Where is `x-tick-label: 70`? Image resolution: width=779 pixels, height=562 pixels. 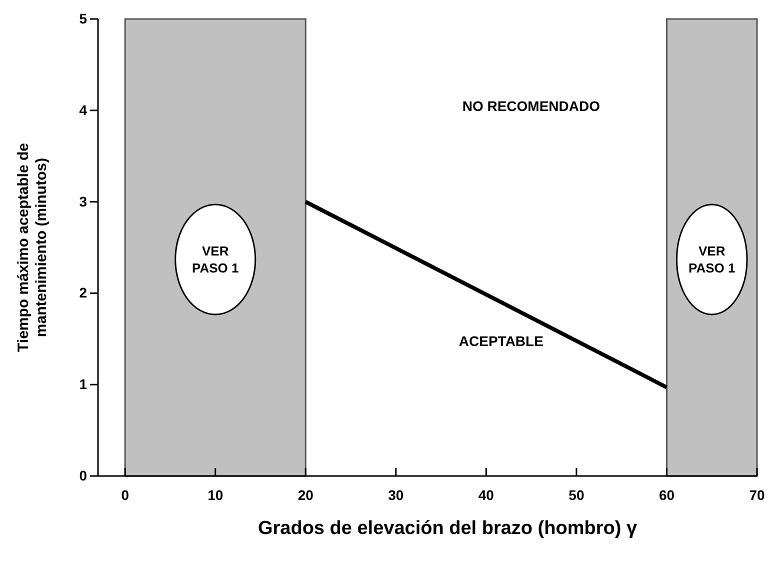 x-tick-label: 70 is located at coordinates (757, 494).